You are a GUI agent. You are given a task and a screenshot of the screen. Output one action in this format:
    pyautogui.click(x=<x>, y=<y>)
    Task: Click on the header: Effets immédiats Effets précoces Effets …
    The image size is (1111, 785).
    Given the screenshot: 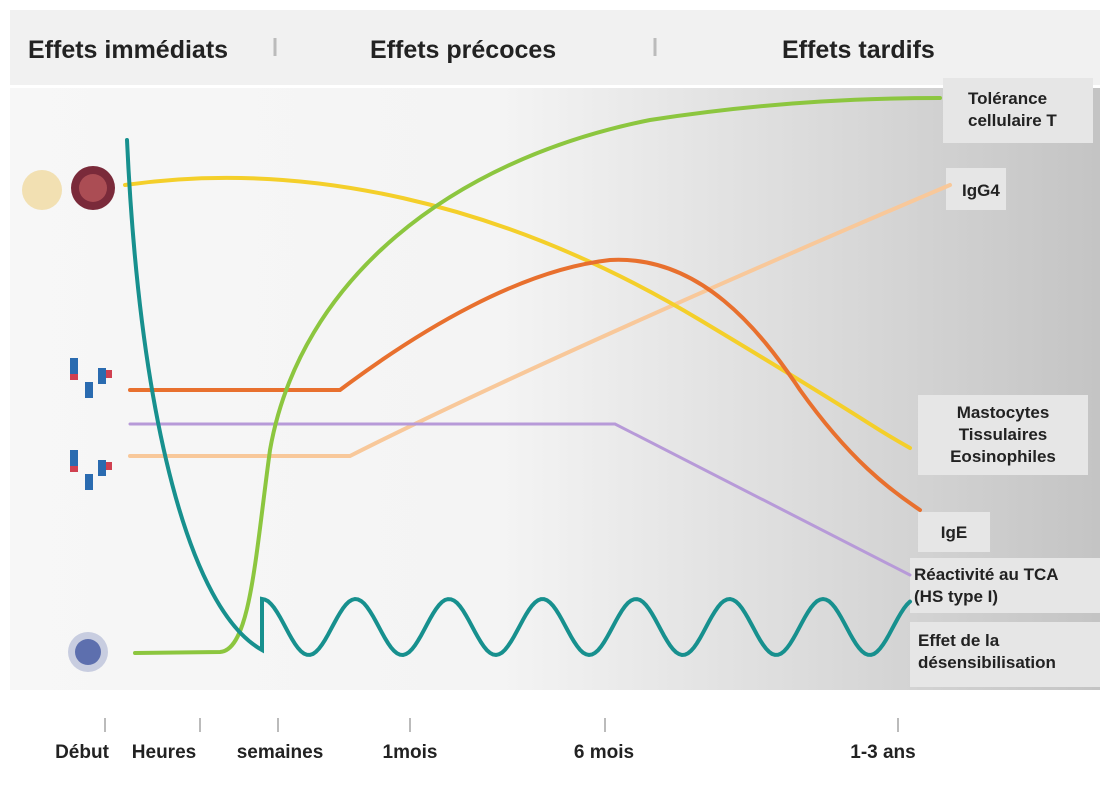 What is the action you would take?
    pyautogui.click(x=481, y=50)
    